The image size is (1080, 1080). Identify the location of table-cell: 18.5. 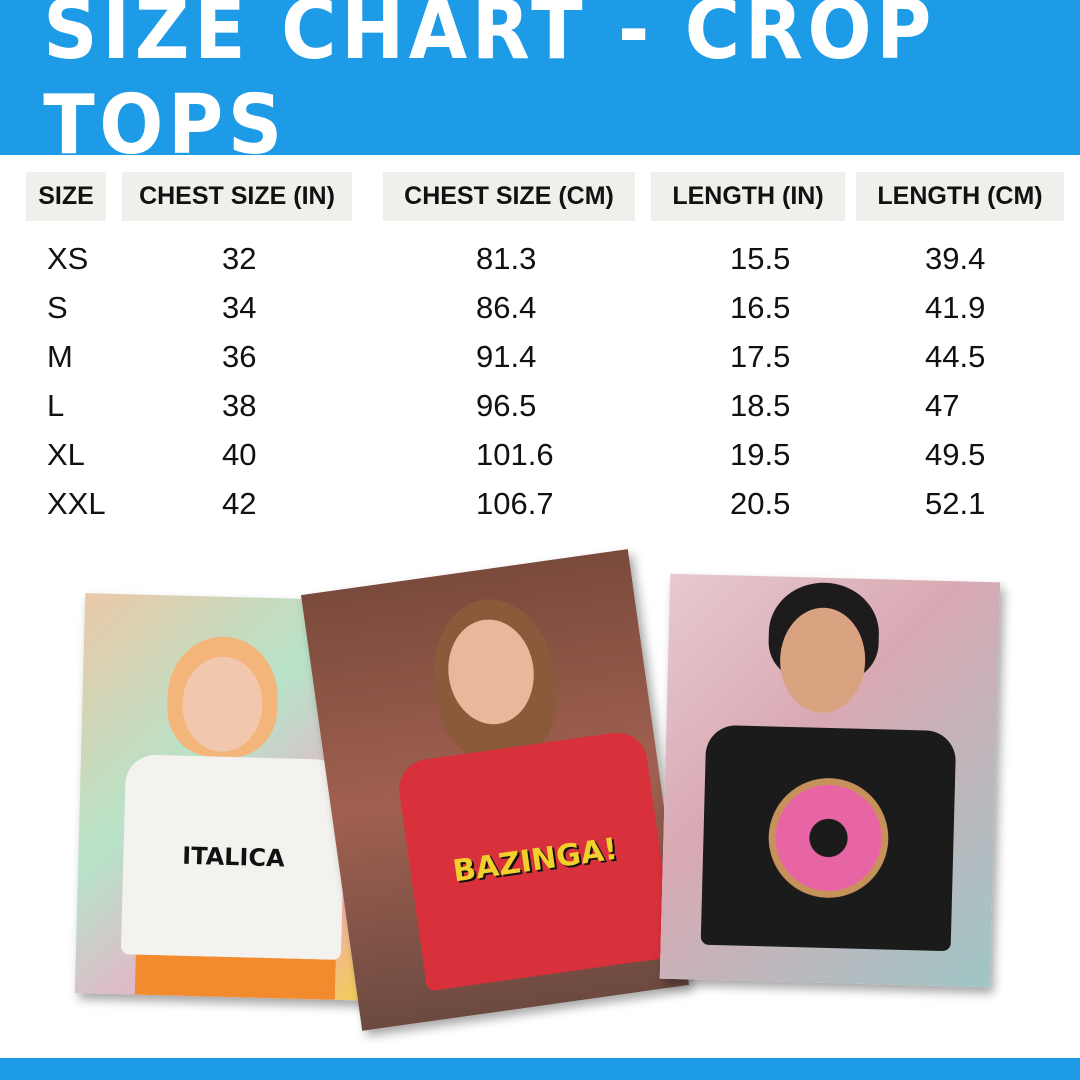
(760, 405).